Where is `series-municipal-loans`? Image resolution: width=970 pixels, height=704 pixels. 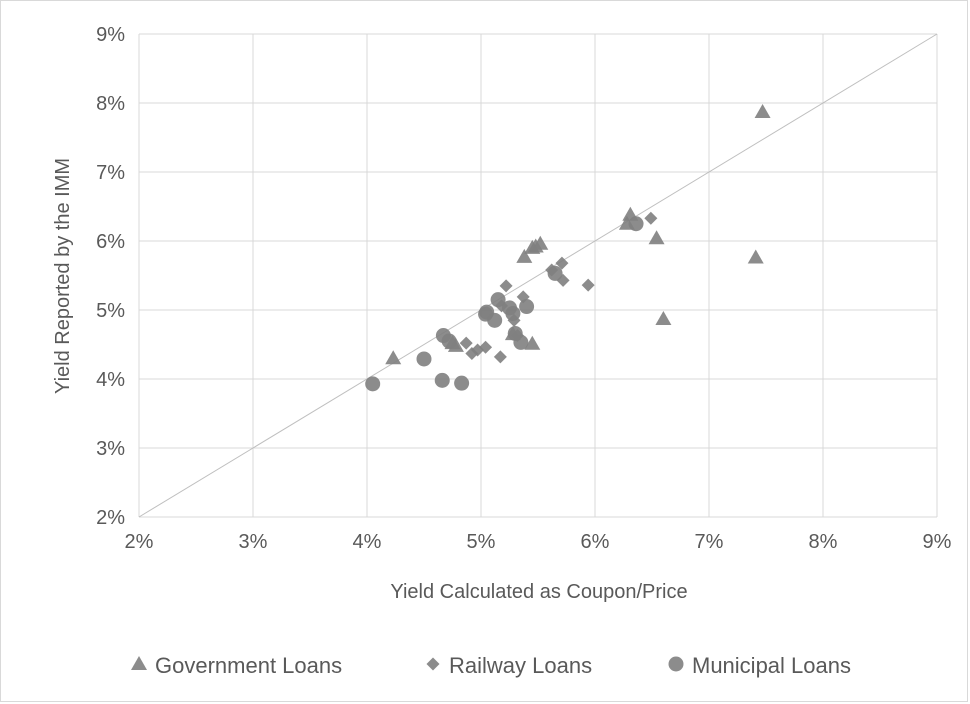
series-municipal-loans is located at coordinates (504, 304).